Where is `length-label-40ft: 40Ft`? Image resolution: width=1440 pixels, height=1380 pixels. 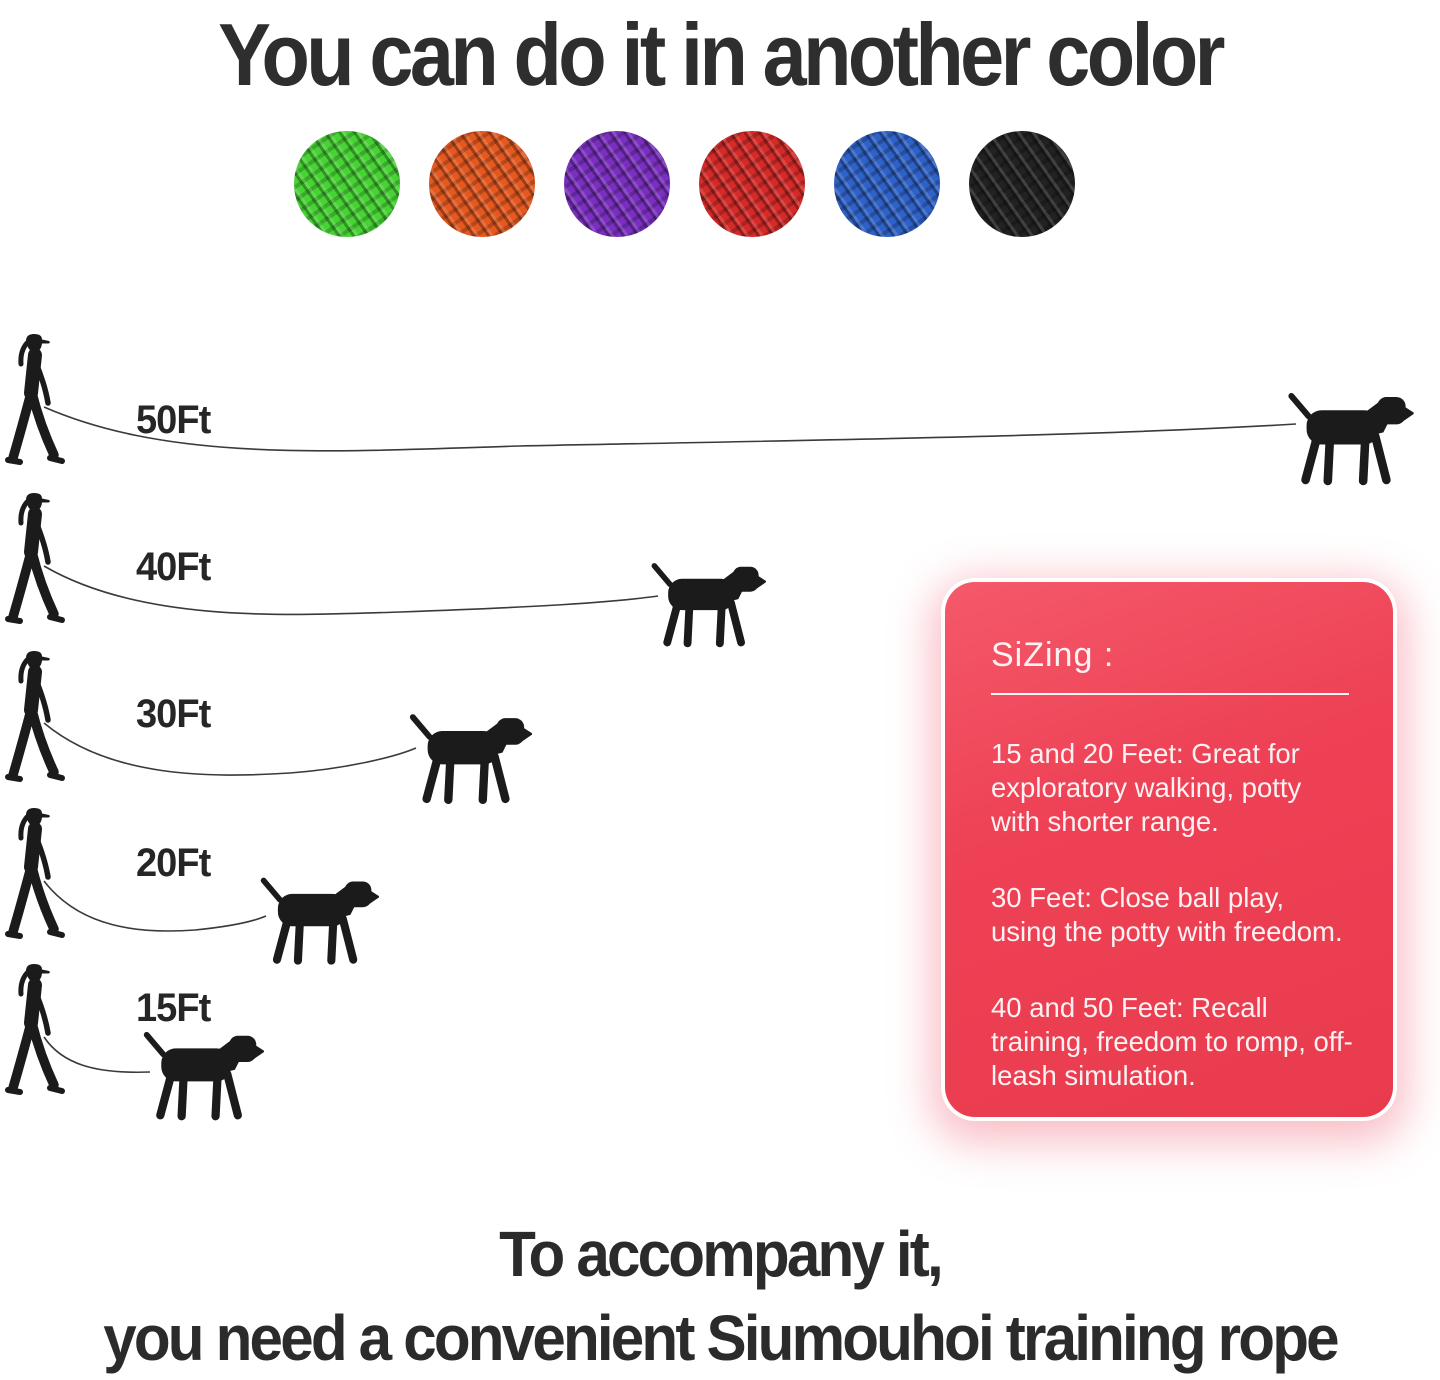
length-label-40ft: 40Ft is located at coordinates (173, 567).